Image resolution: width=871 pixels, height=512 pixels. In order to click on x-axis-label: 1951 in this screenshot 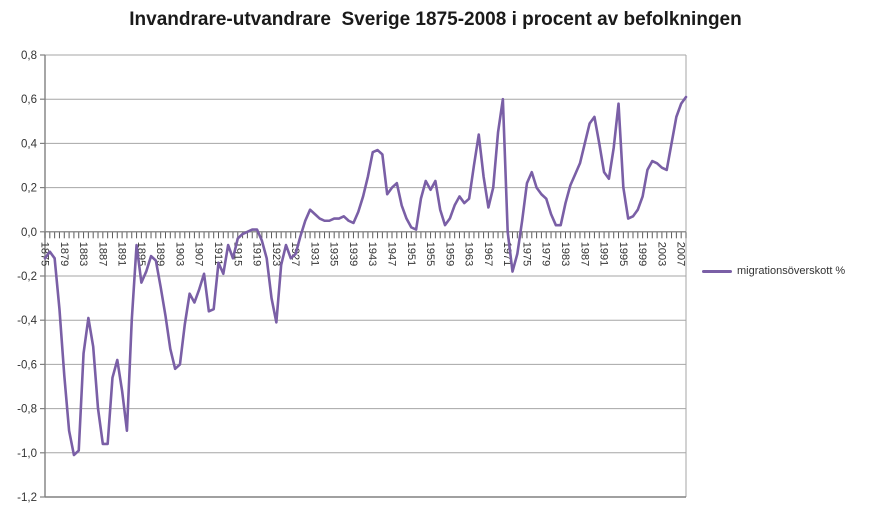, I will do `click(411, 254)`.